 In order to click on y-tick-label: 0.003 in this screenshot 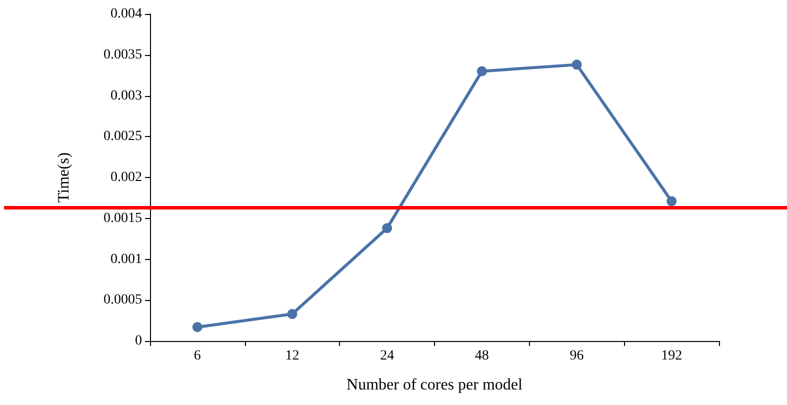, I will do `click(126, 96)`.